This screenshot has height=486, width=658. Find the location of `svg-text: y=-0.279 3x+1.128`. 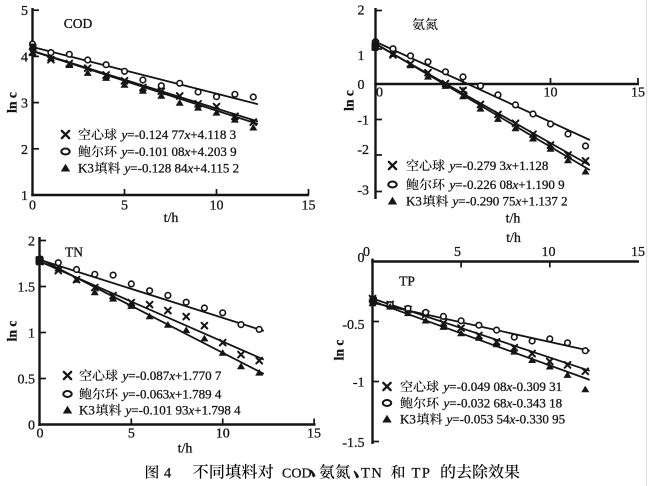

svg-text: y=-0.279 3x+1.128 is located at coordinates (498, 165).